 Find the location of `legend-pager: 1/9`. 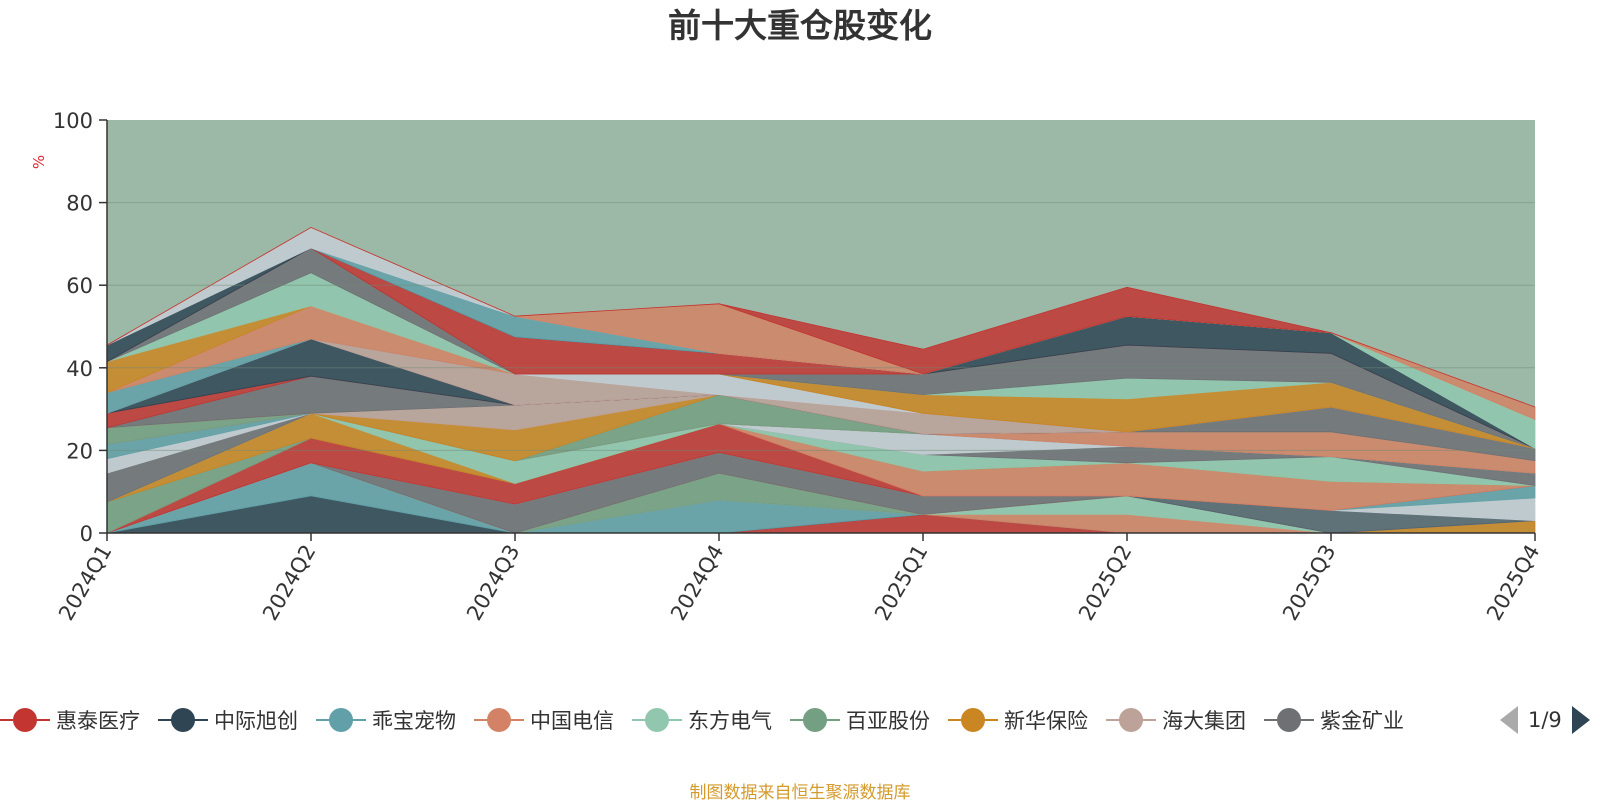

legend-pager: 1/9 is located at coordinates (1545, 720).